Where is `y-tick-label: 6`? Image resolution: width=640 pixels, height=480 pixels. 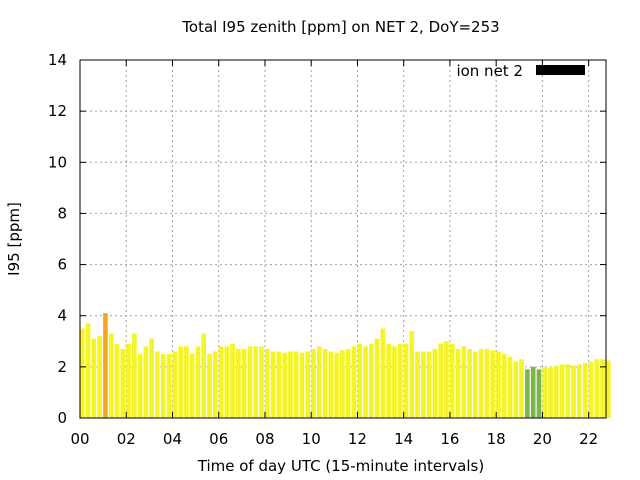 y-tick-label: 6 is located at coordinates (62, 265).